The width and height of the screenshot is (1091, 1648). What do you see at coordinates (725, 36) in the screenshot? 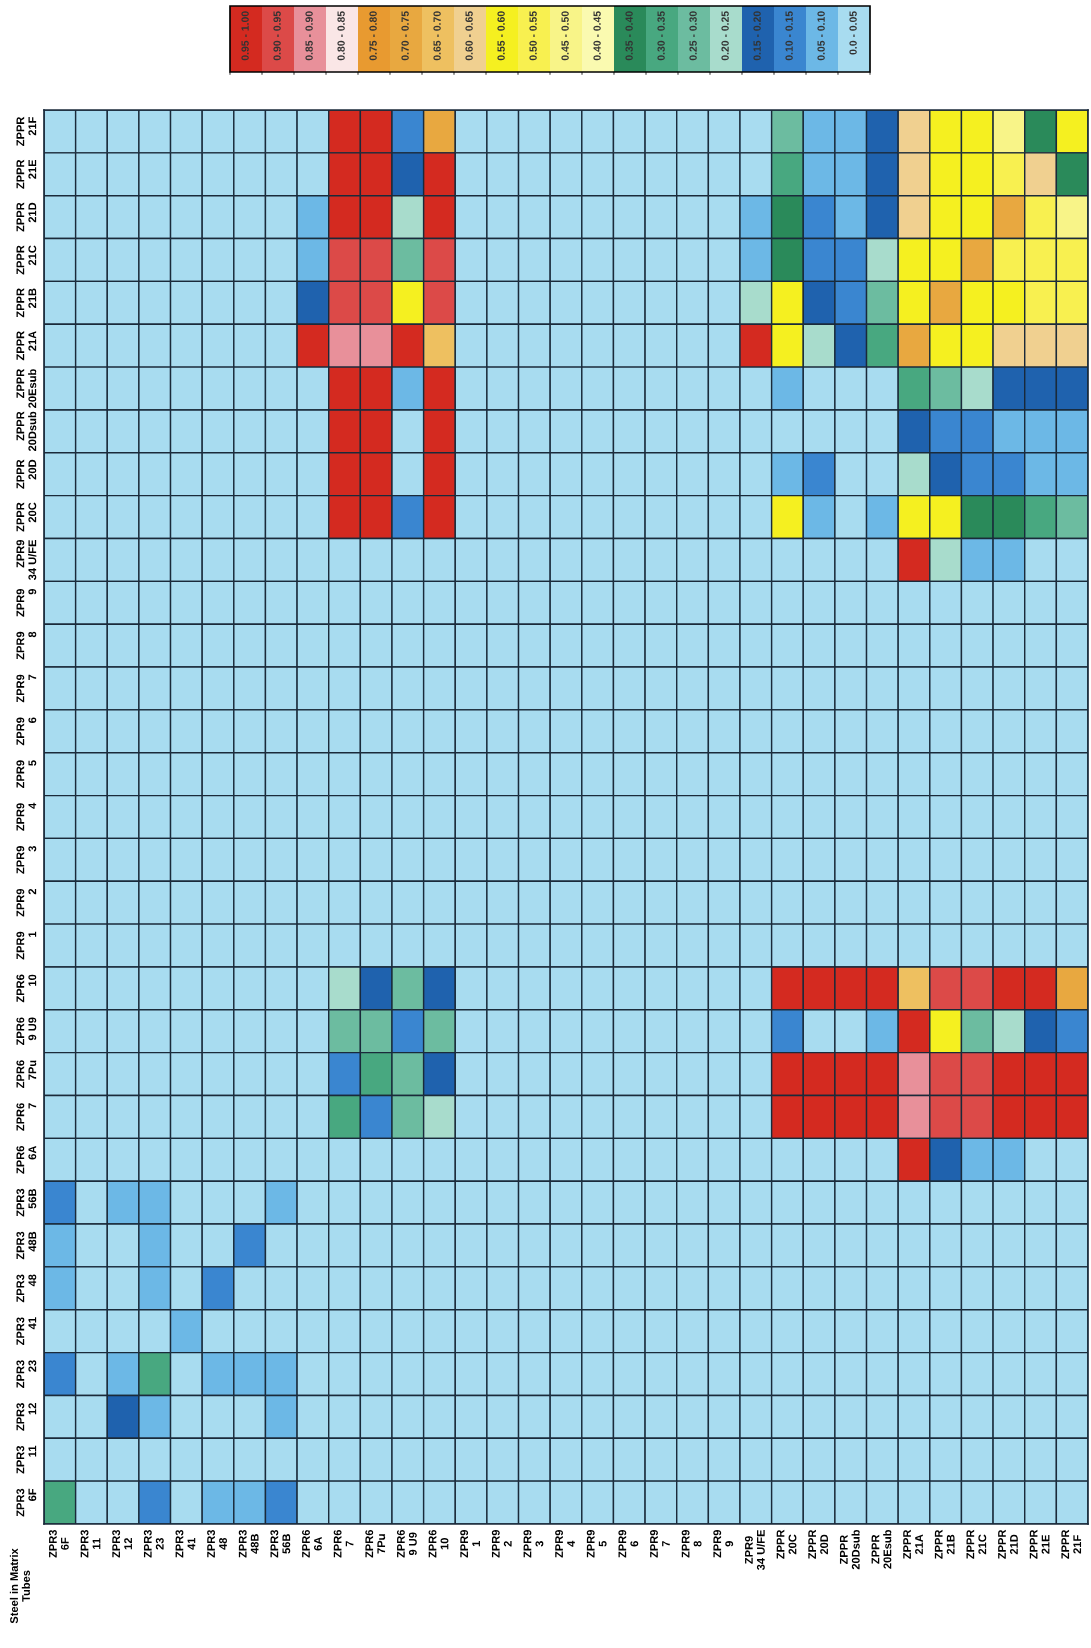
I see `color-bar-label: 0.20 - 0.25` at bounding box center [725, 36].